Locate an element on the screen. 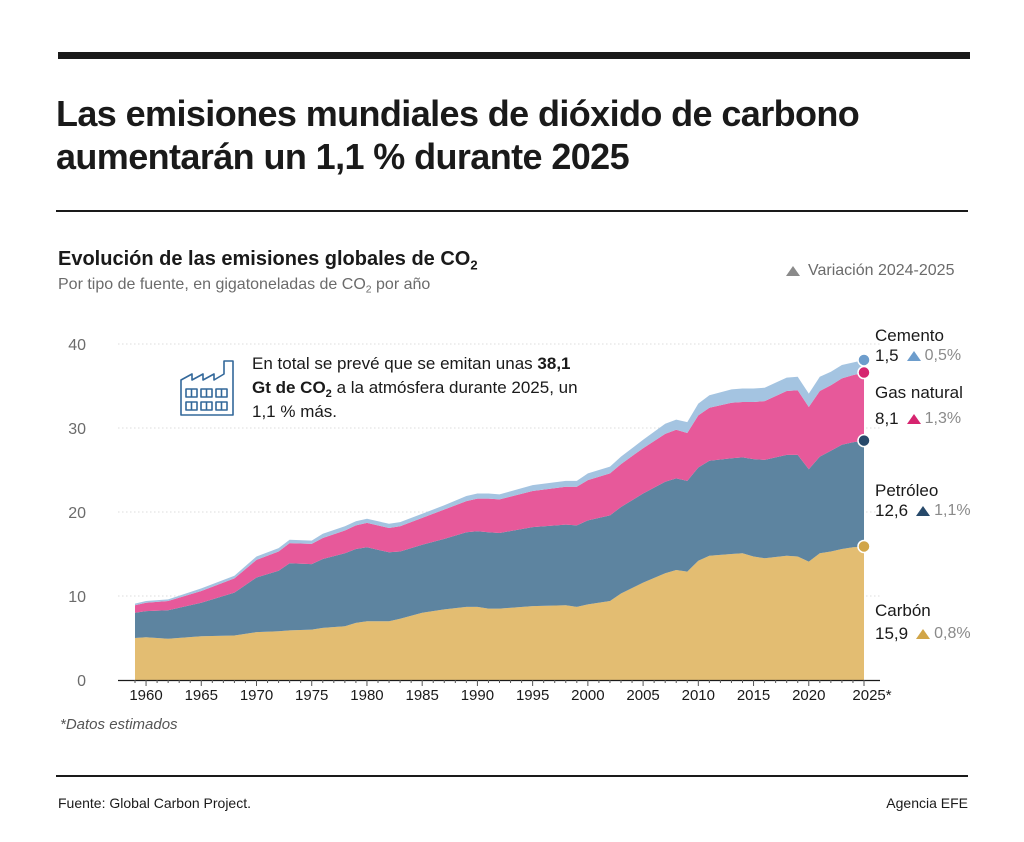  value-cemento: 1,5 0,5% is located at coordinates (918, 356).